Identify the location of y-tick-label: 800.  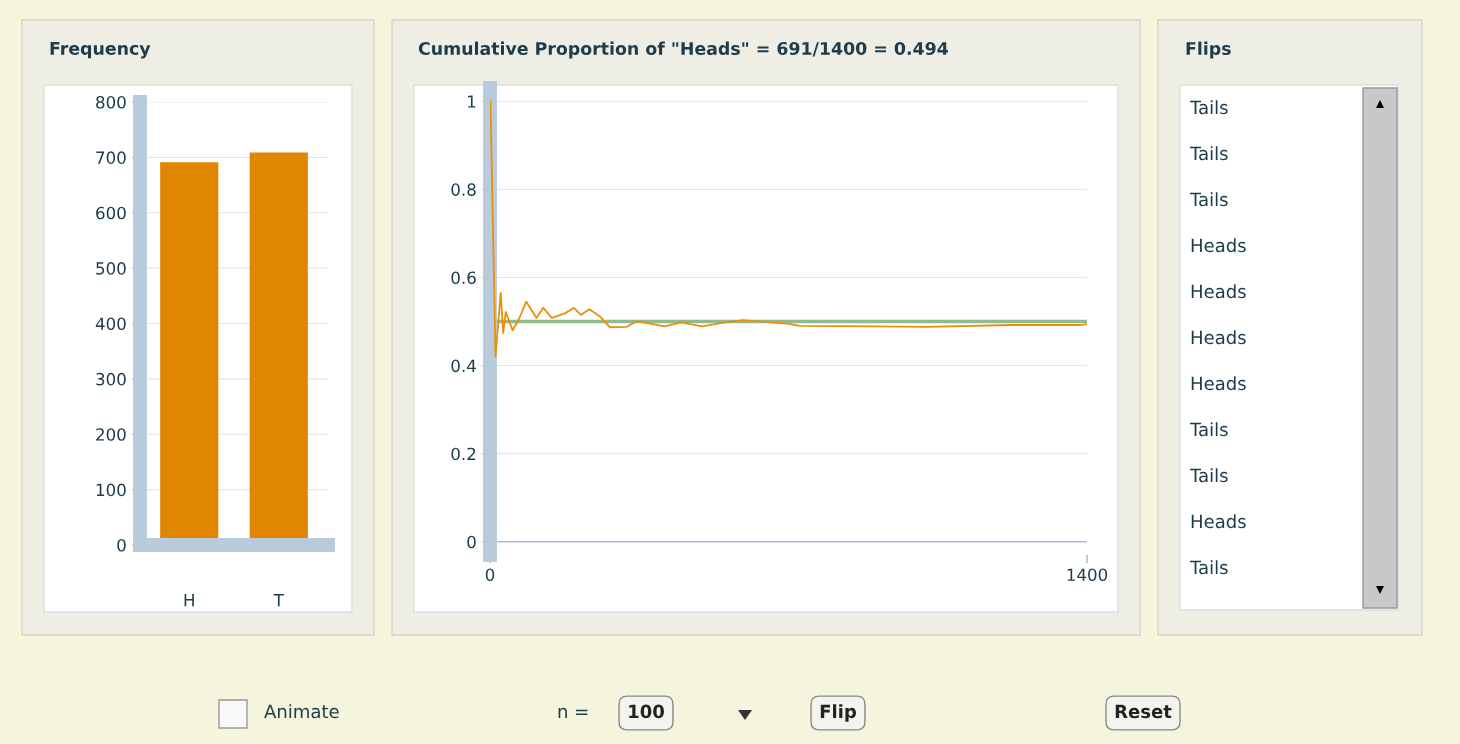
(111, 102).